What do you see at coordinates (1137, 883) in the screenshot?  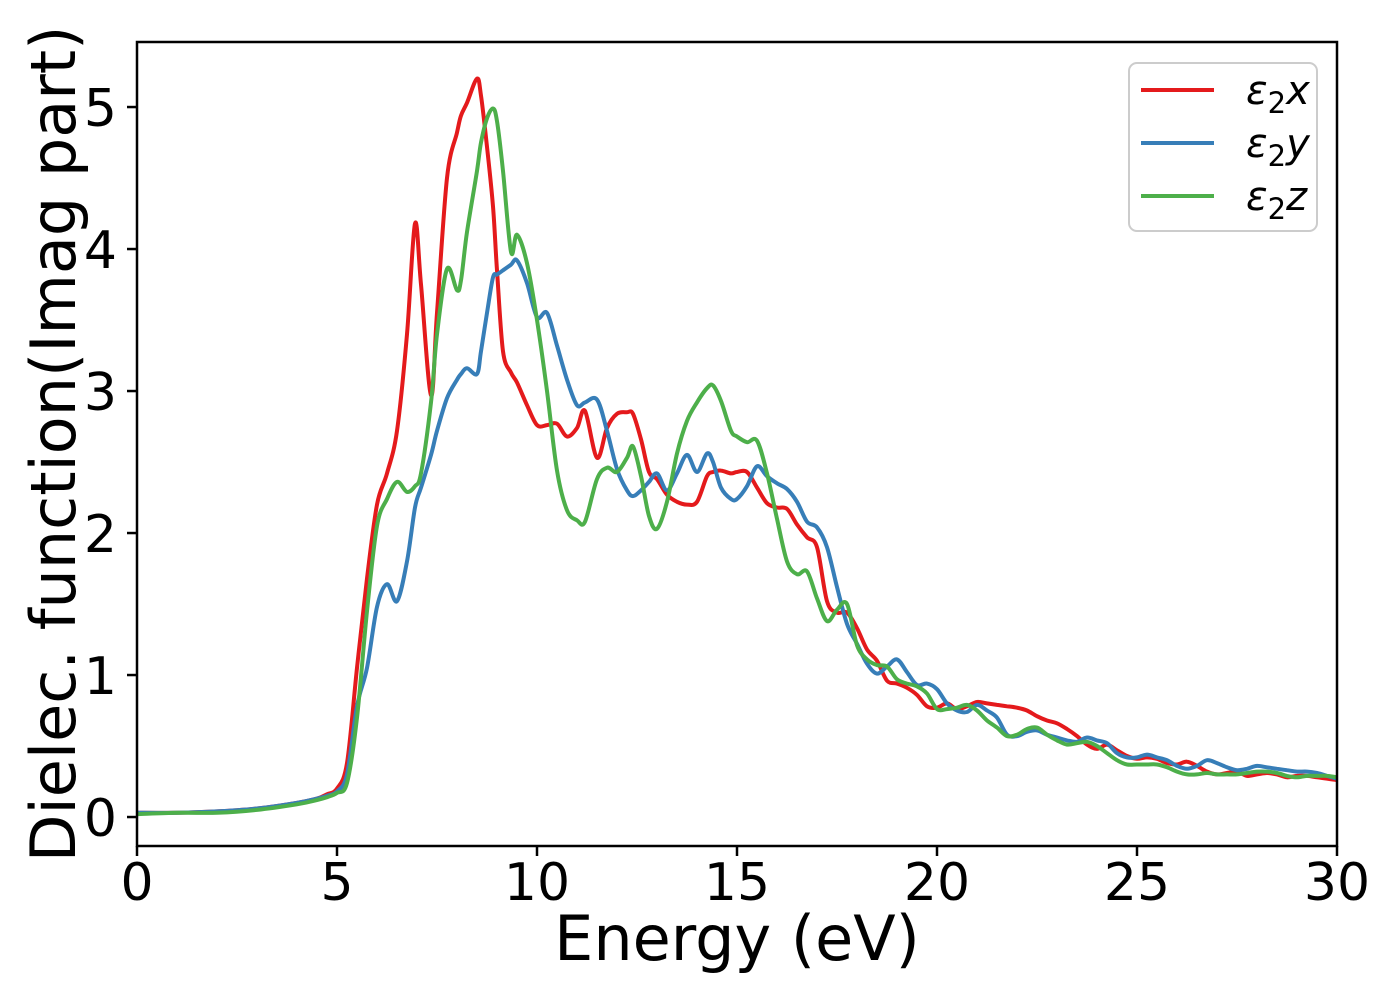 I see `x-axis-tick-label: 25` at bounding box center [1137, 883].